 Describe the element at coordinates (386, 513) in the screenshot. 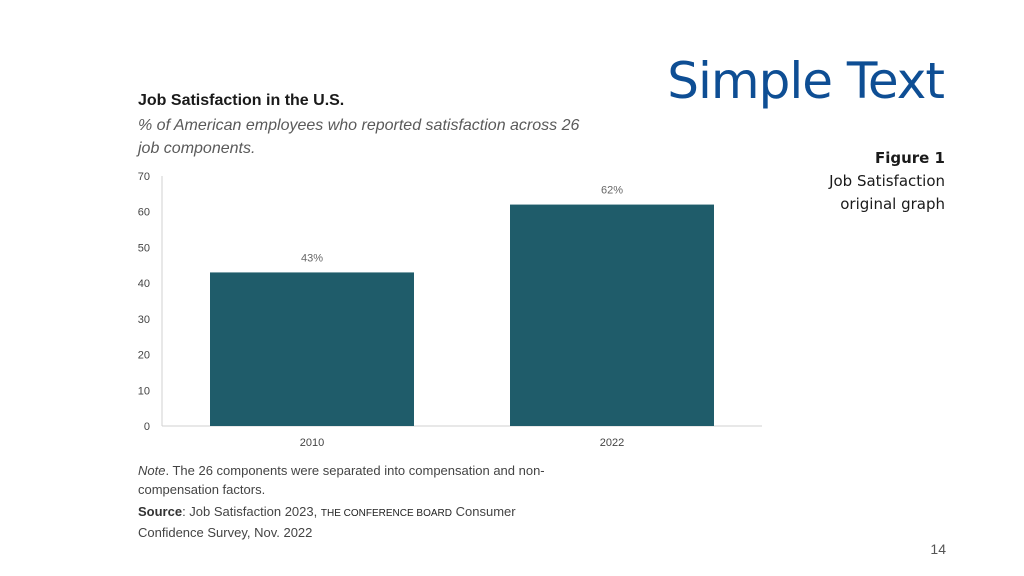

I see `source-organization: The Conference Board` at that location.